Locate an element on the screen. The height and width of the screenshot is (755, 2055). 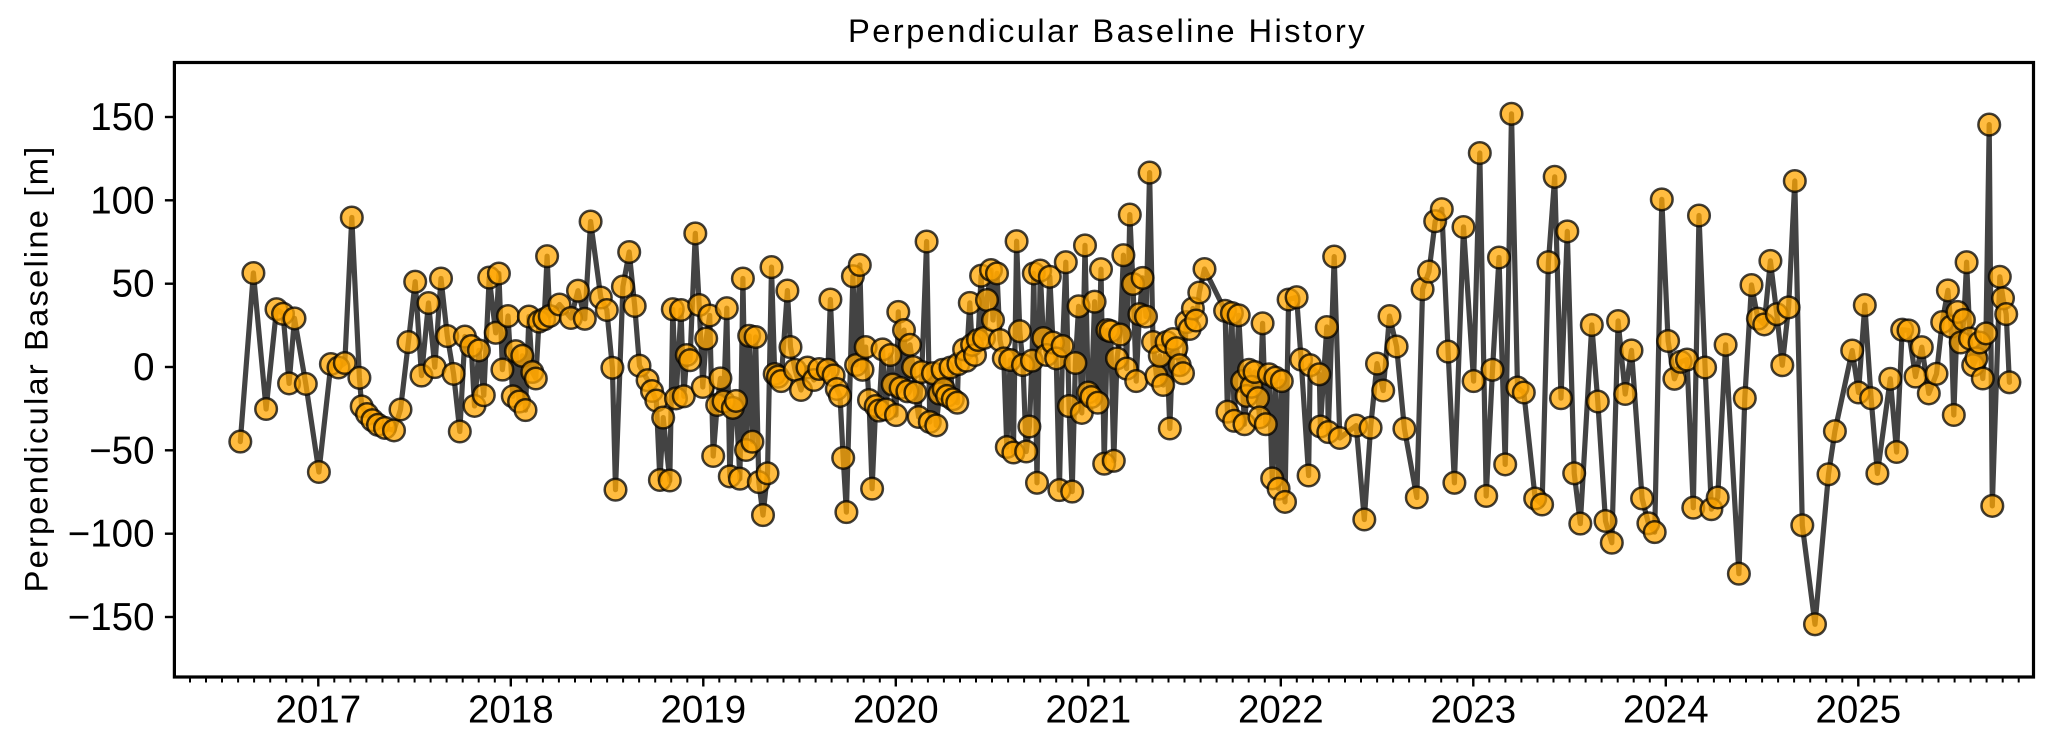
svg-text: 2018 is located at coordinates (511, 710).